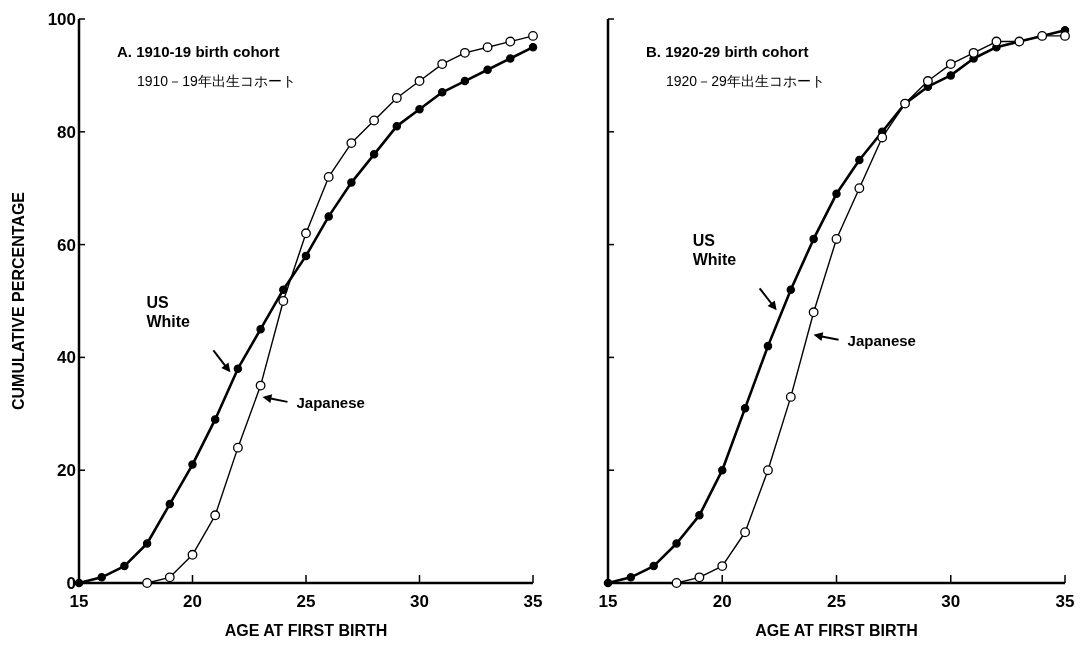 This screenshot has height=645, width=1086. I want to click on y-tick-label: 40, so click(66, 358).